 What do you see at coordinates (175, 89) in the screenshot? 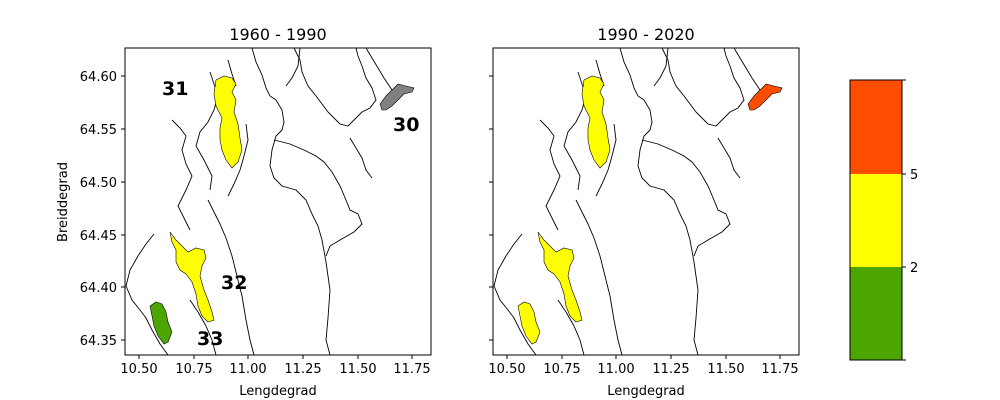
I see `region-label-31: 31` at bounding box center [175, 89].